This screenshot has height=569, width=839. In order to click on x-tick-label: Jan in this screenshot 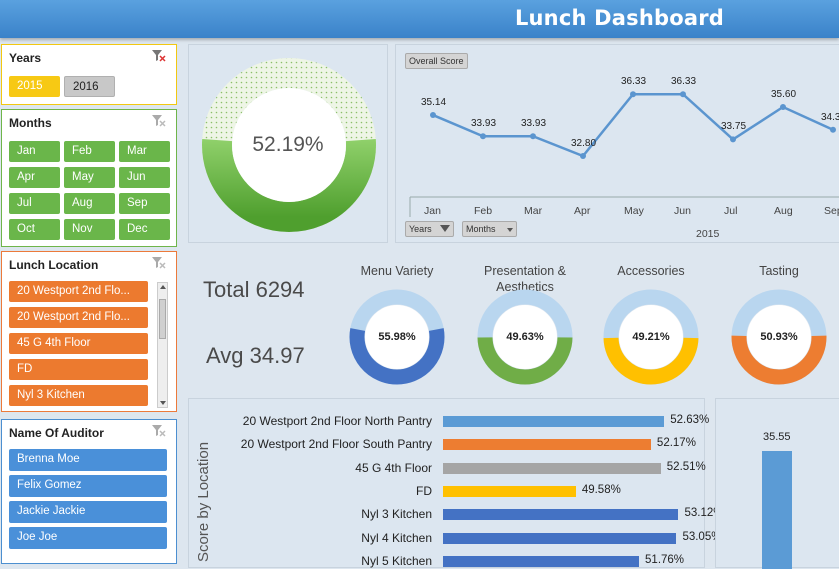, I will do `click(432, 211)`.